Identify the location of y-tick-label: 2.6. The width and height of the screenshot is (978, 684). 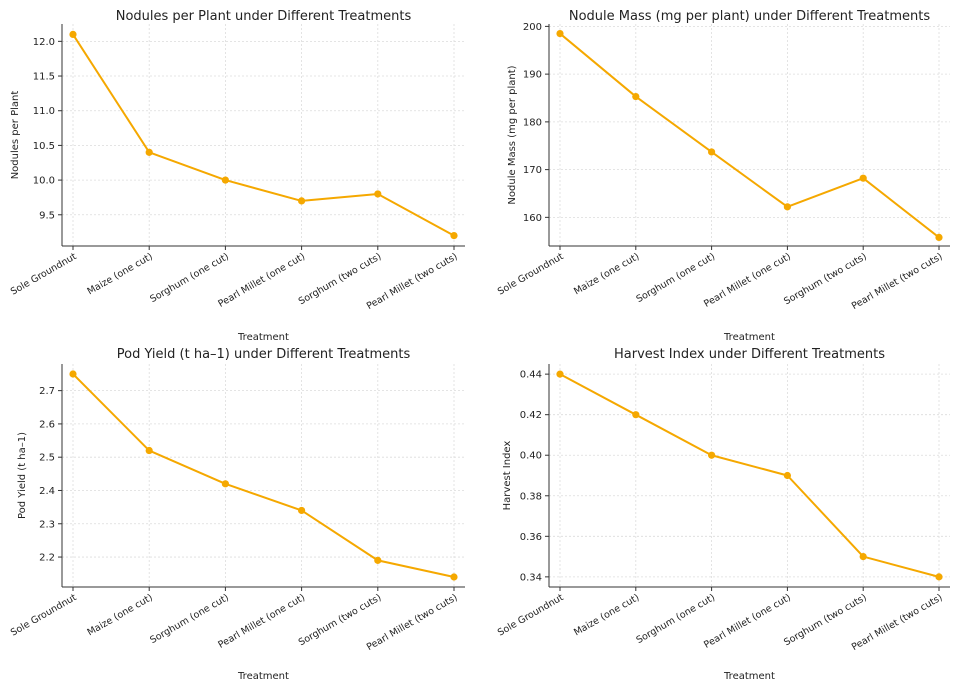
(47, 424).